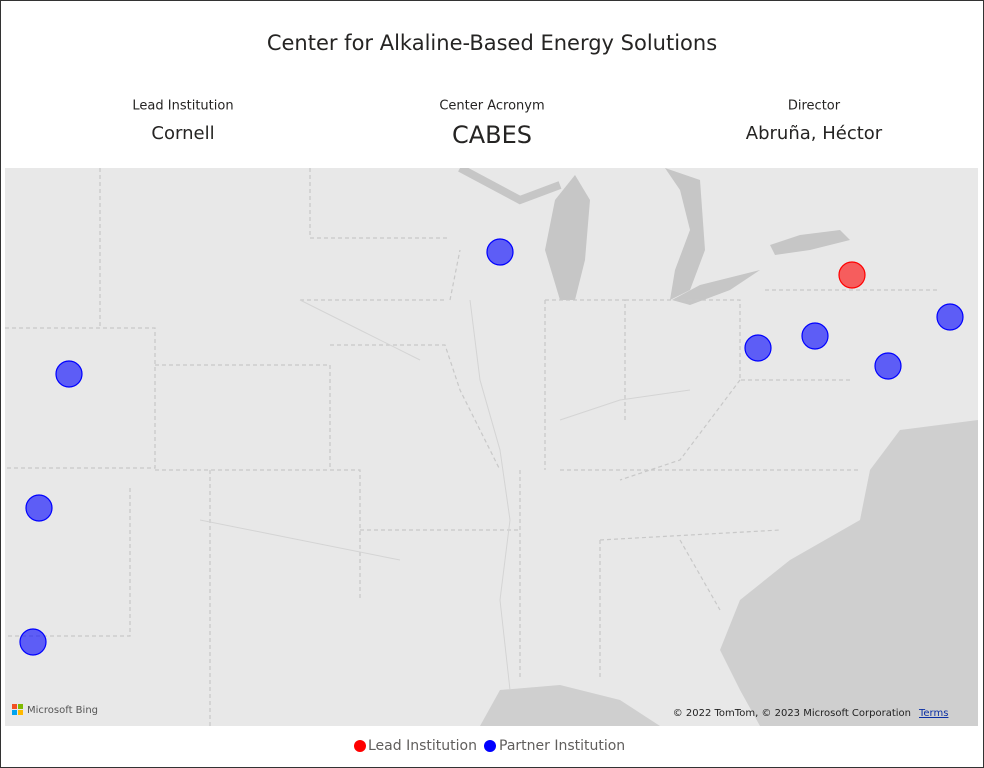 The height and width of the screenshot is (768, 984). Describe the element at coordinates (849, 573) in the screenshot. I see `ocean` at that location.